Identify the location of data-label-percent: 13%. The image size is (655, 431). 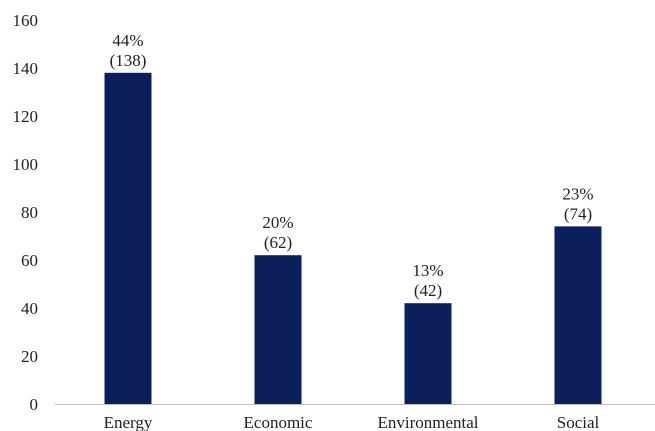
(427, 270).